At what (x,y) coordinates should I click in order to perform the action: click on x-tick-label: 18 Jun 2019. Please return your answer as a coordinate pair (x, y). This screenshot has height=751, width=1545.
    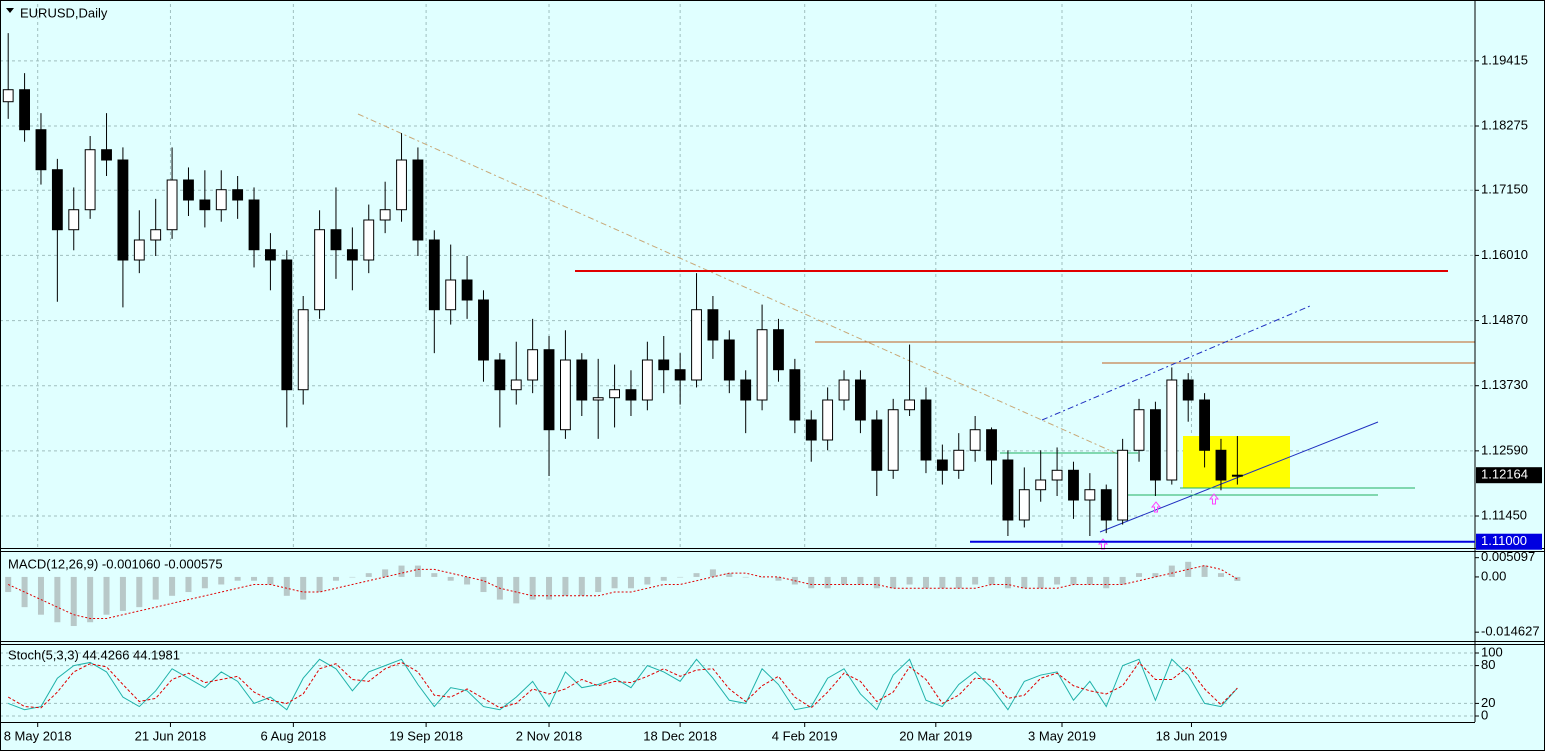
    Looking at the image, I should click on (1192, 735).